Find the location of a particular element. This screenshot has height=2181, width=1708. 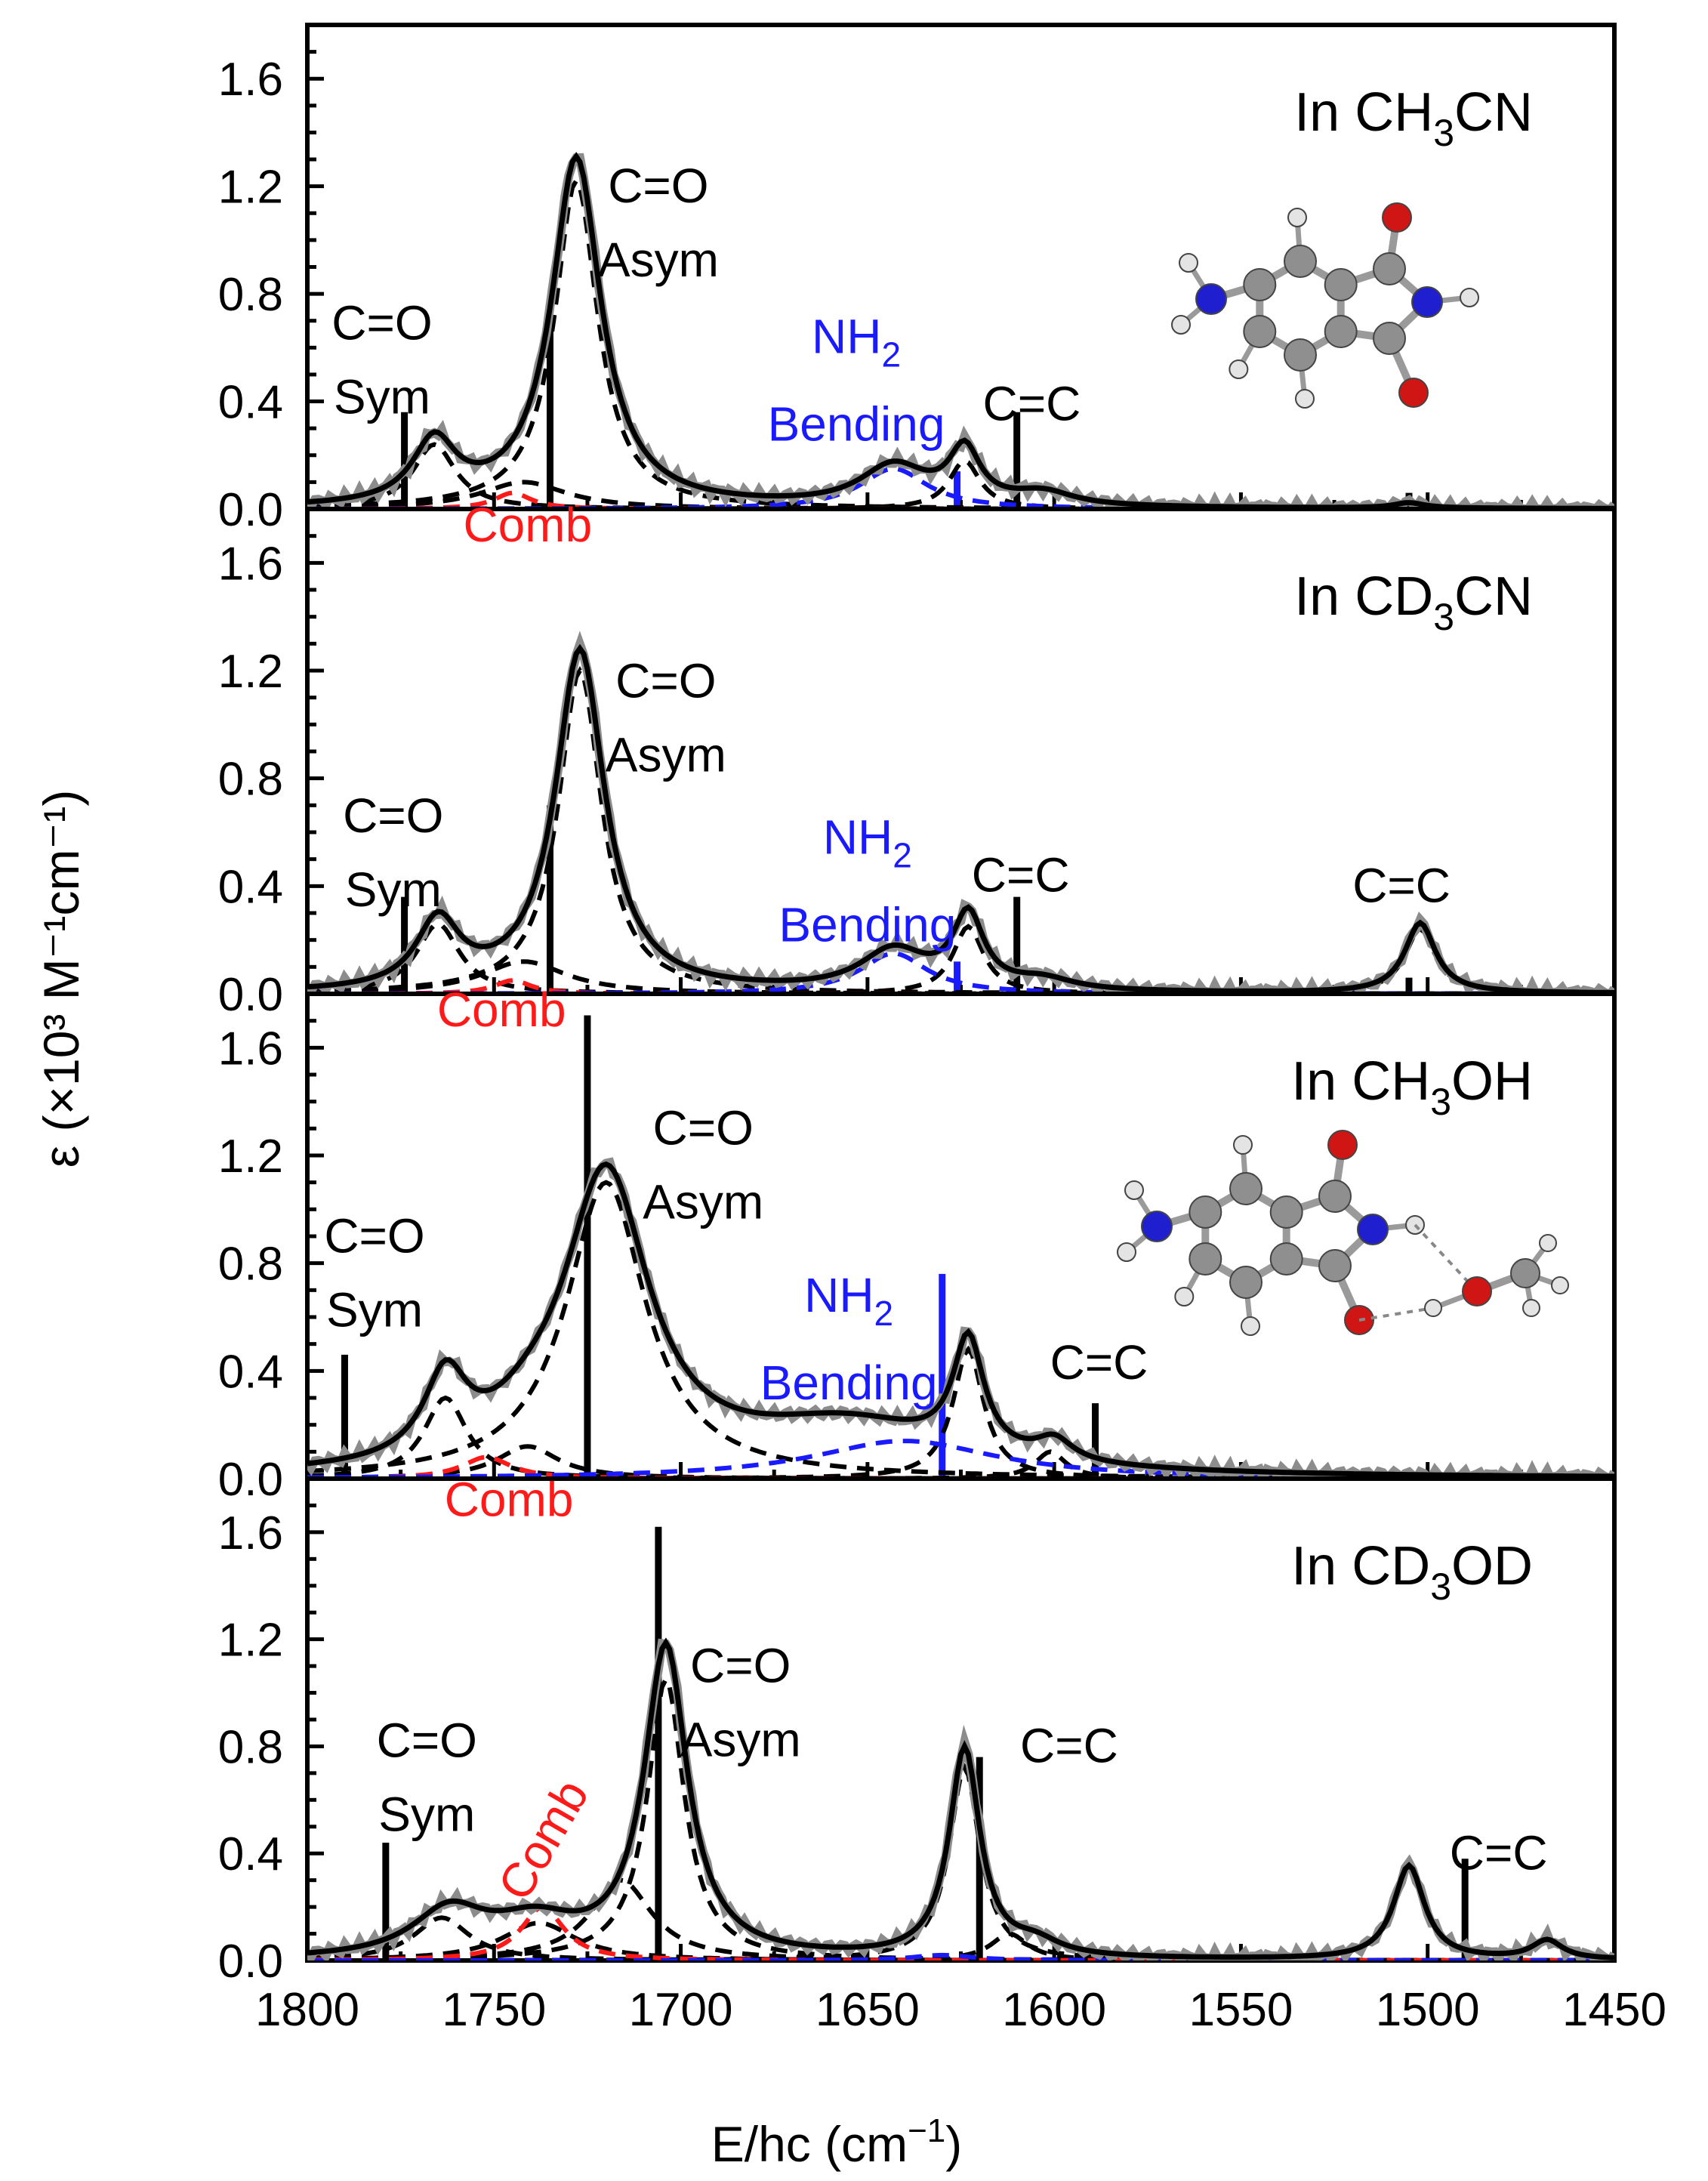

panel-solvent-label: In CD3OD is located at coordinates (1412, 1572).